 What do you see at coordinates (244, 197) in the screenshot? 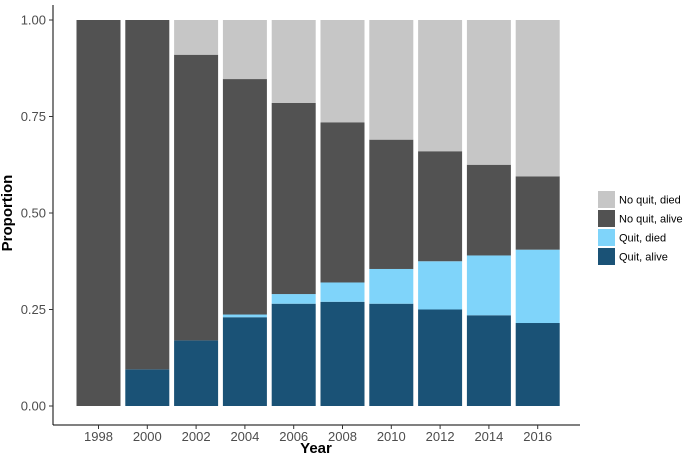
I see `bar-2004-no-quit-alive` at bounding box center [244, 197].